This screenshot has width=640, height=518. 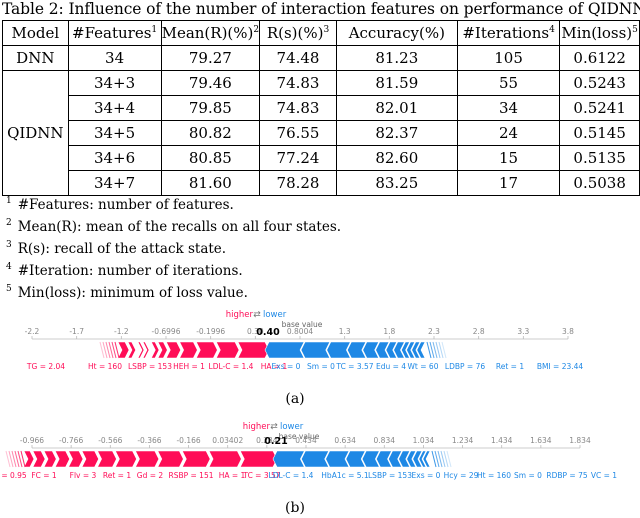 What do you see at coordinates (599, 58) in the screenshot?
I see `cell: 0.6122` at bounding box center [599, 58].